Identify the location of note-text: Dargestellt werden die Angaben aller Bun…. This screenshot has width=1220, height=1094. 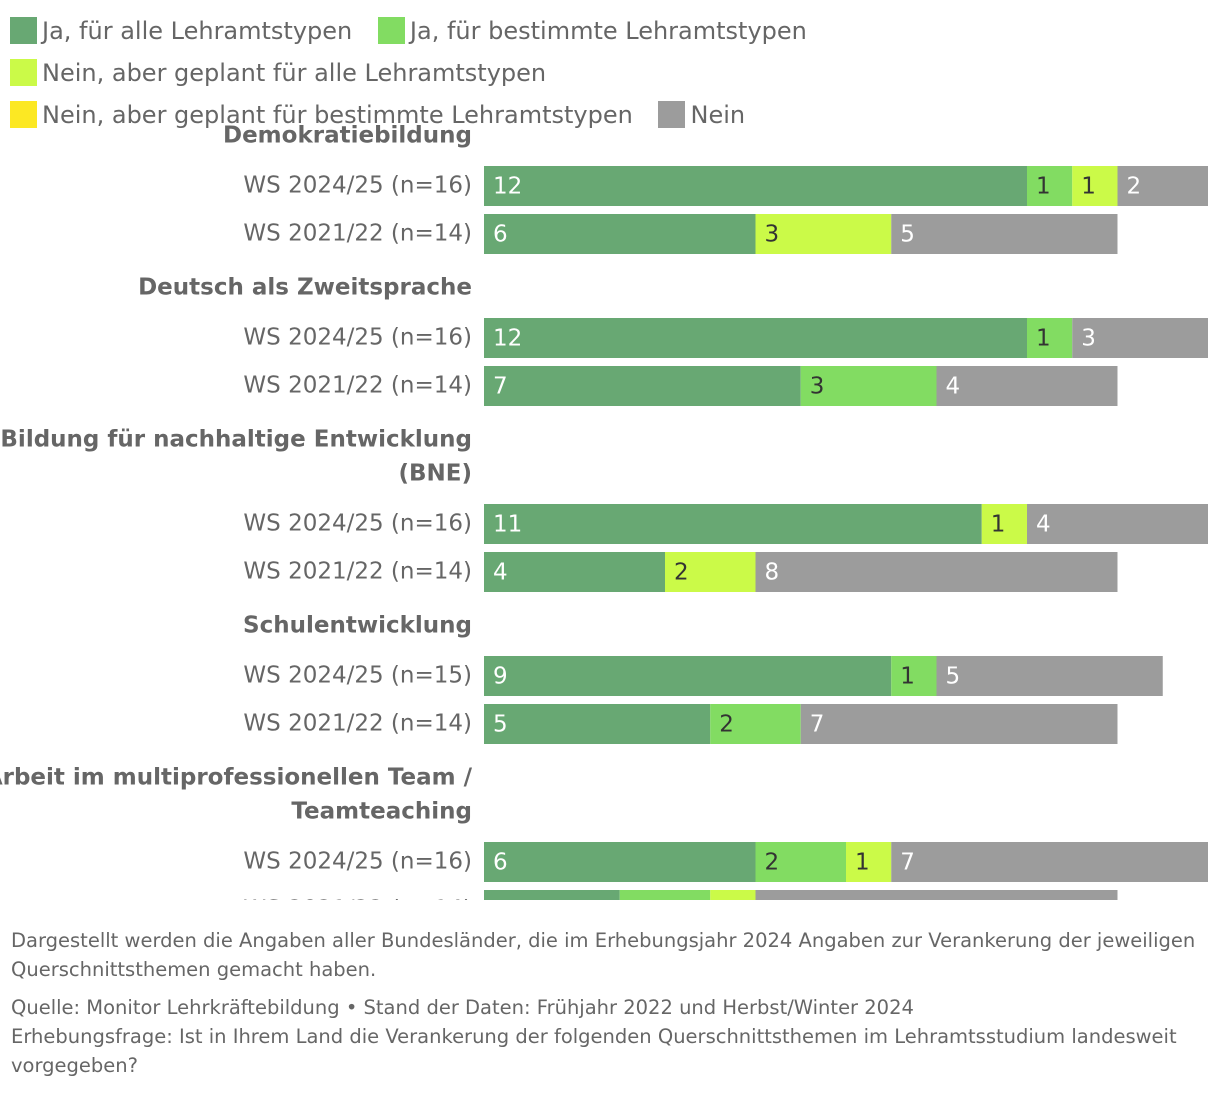
(603, 955).